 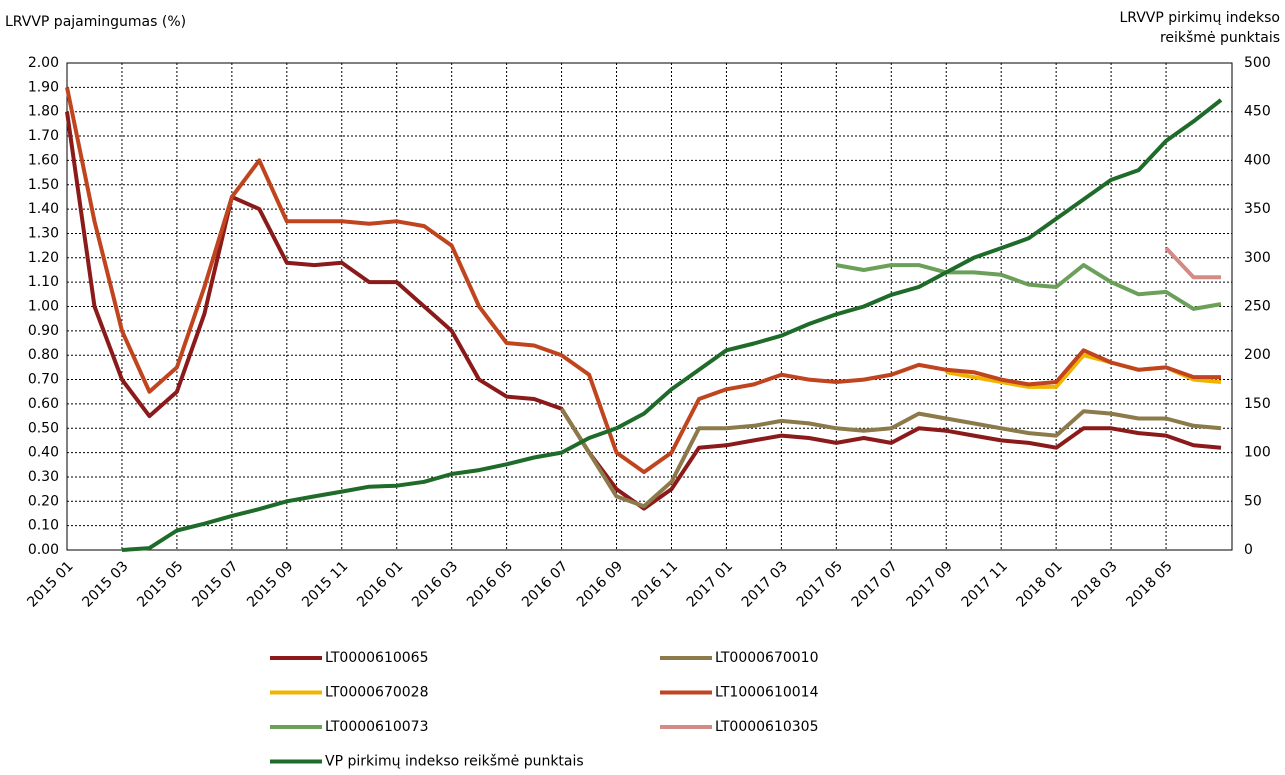 What do you see at coordinates (820, 584) in the screenshot?
I see `x-tick-label: 2017 05` at bounding box center [820, 584].